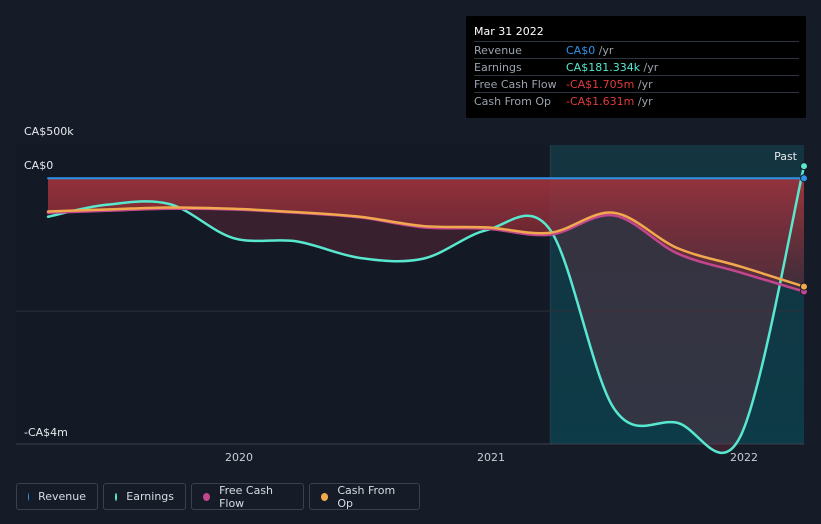  Describe the element at coordinates (804, 178) in the screenshot. I see `revenue-end-point` at that location.